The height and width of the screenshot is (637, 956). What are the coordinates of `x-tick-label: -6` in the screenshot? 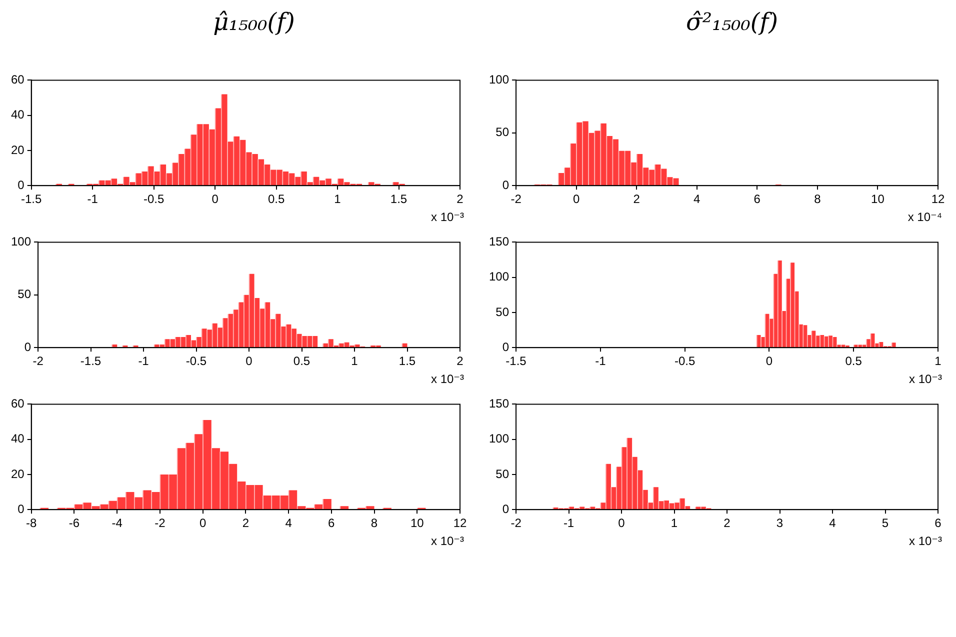 It's located at (74, 523).